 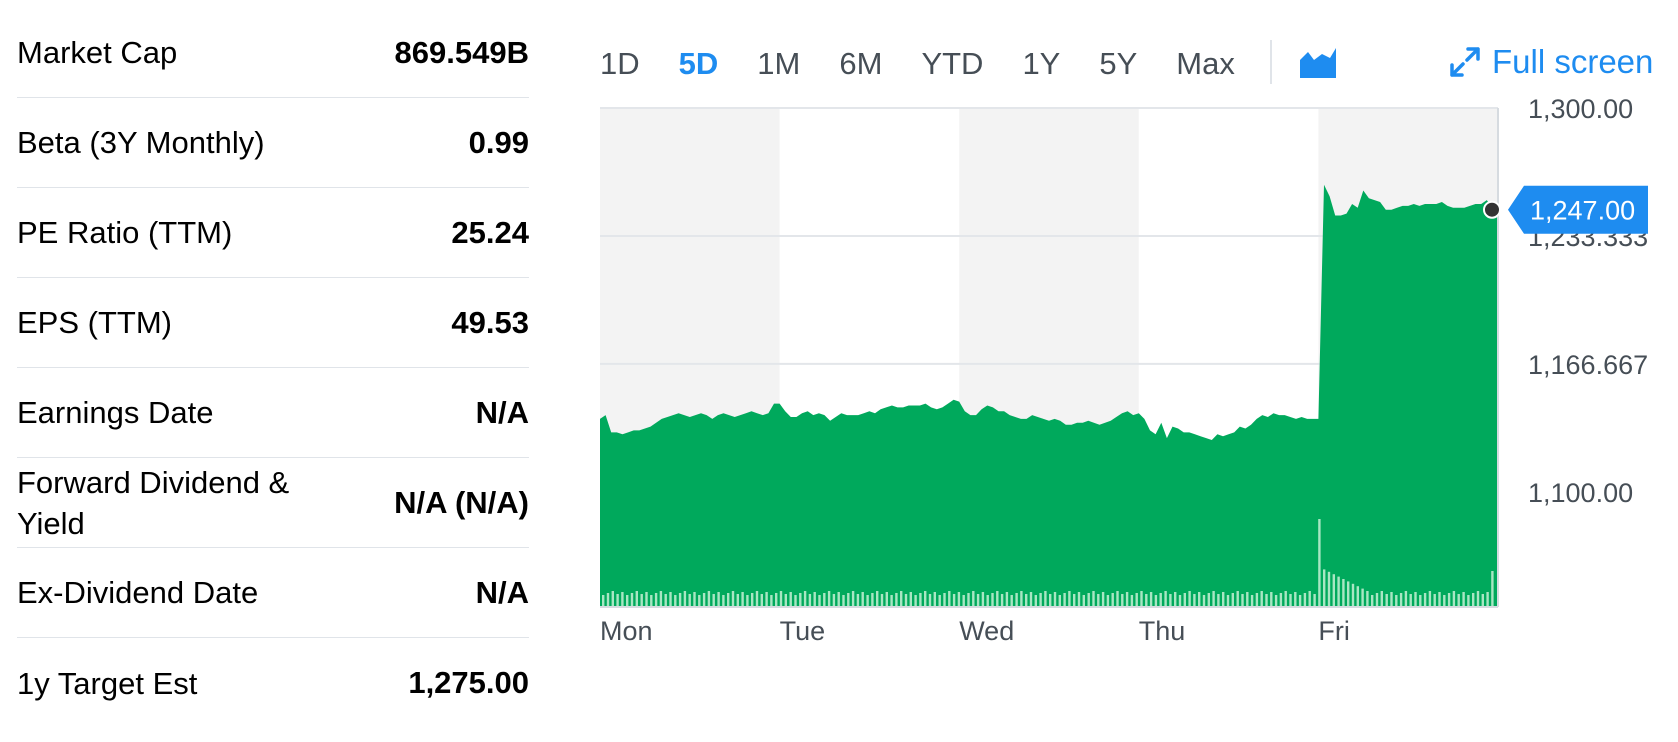 What do you see at coordinates (986, 631) in the screenshot?
I see `x-tick-label: Wed` at bounding box center [986, 631].